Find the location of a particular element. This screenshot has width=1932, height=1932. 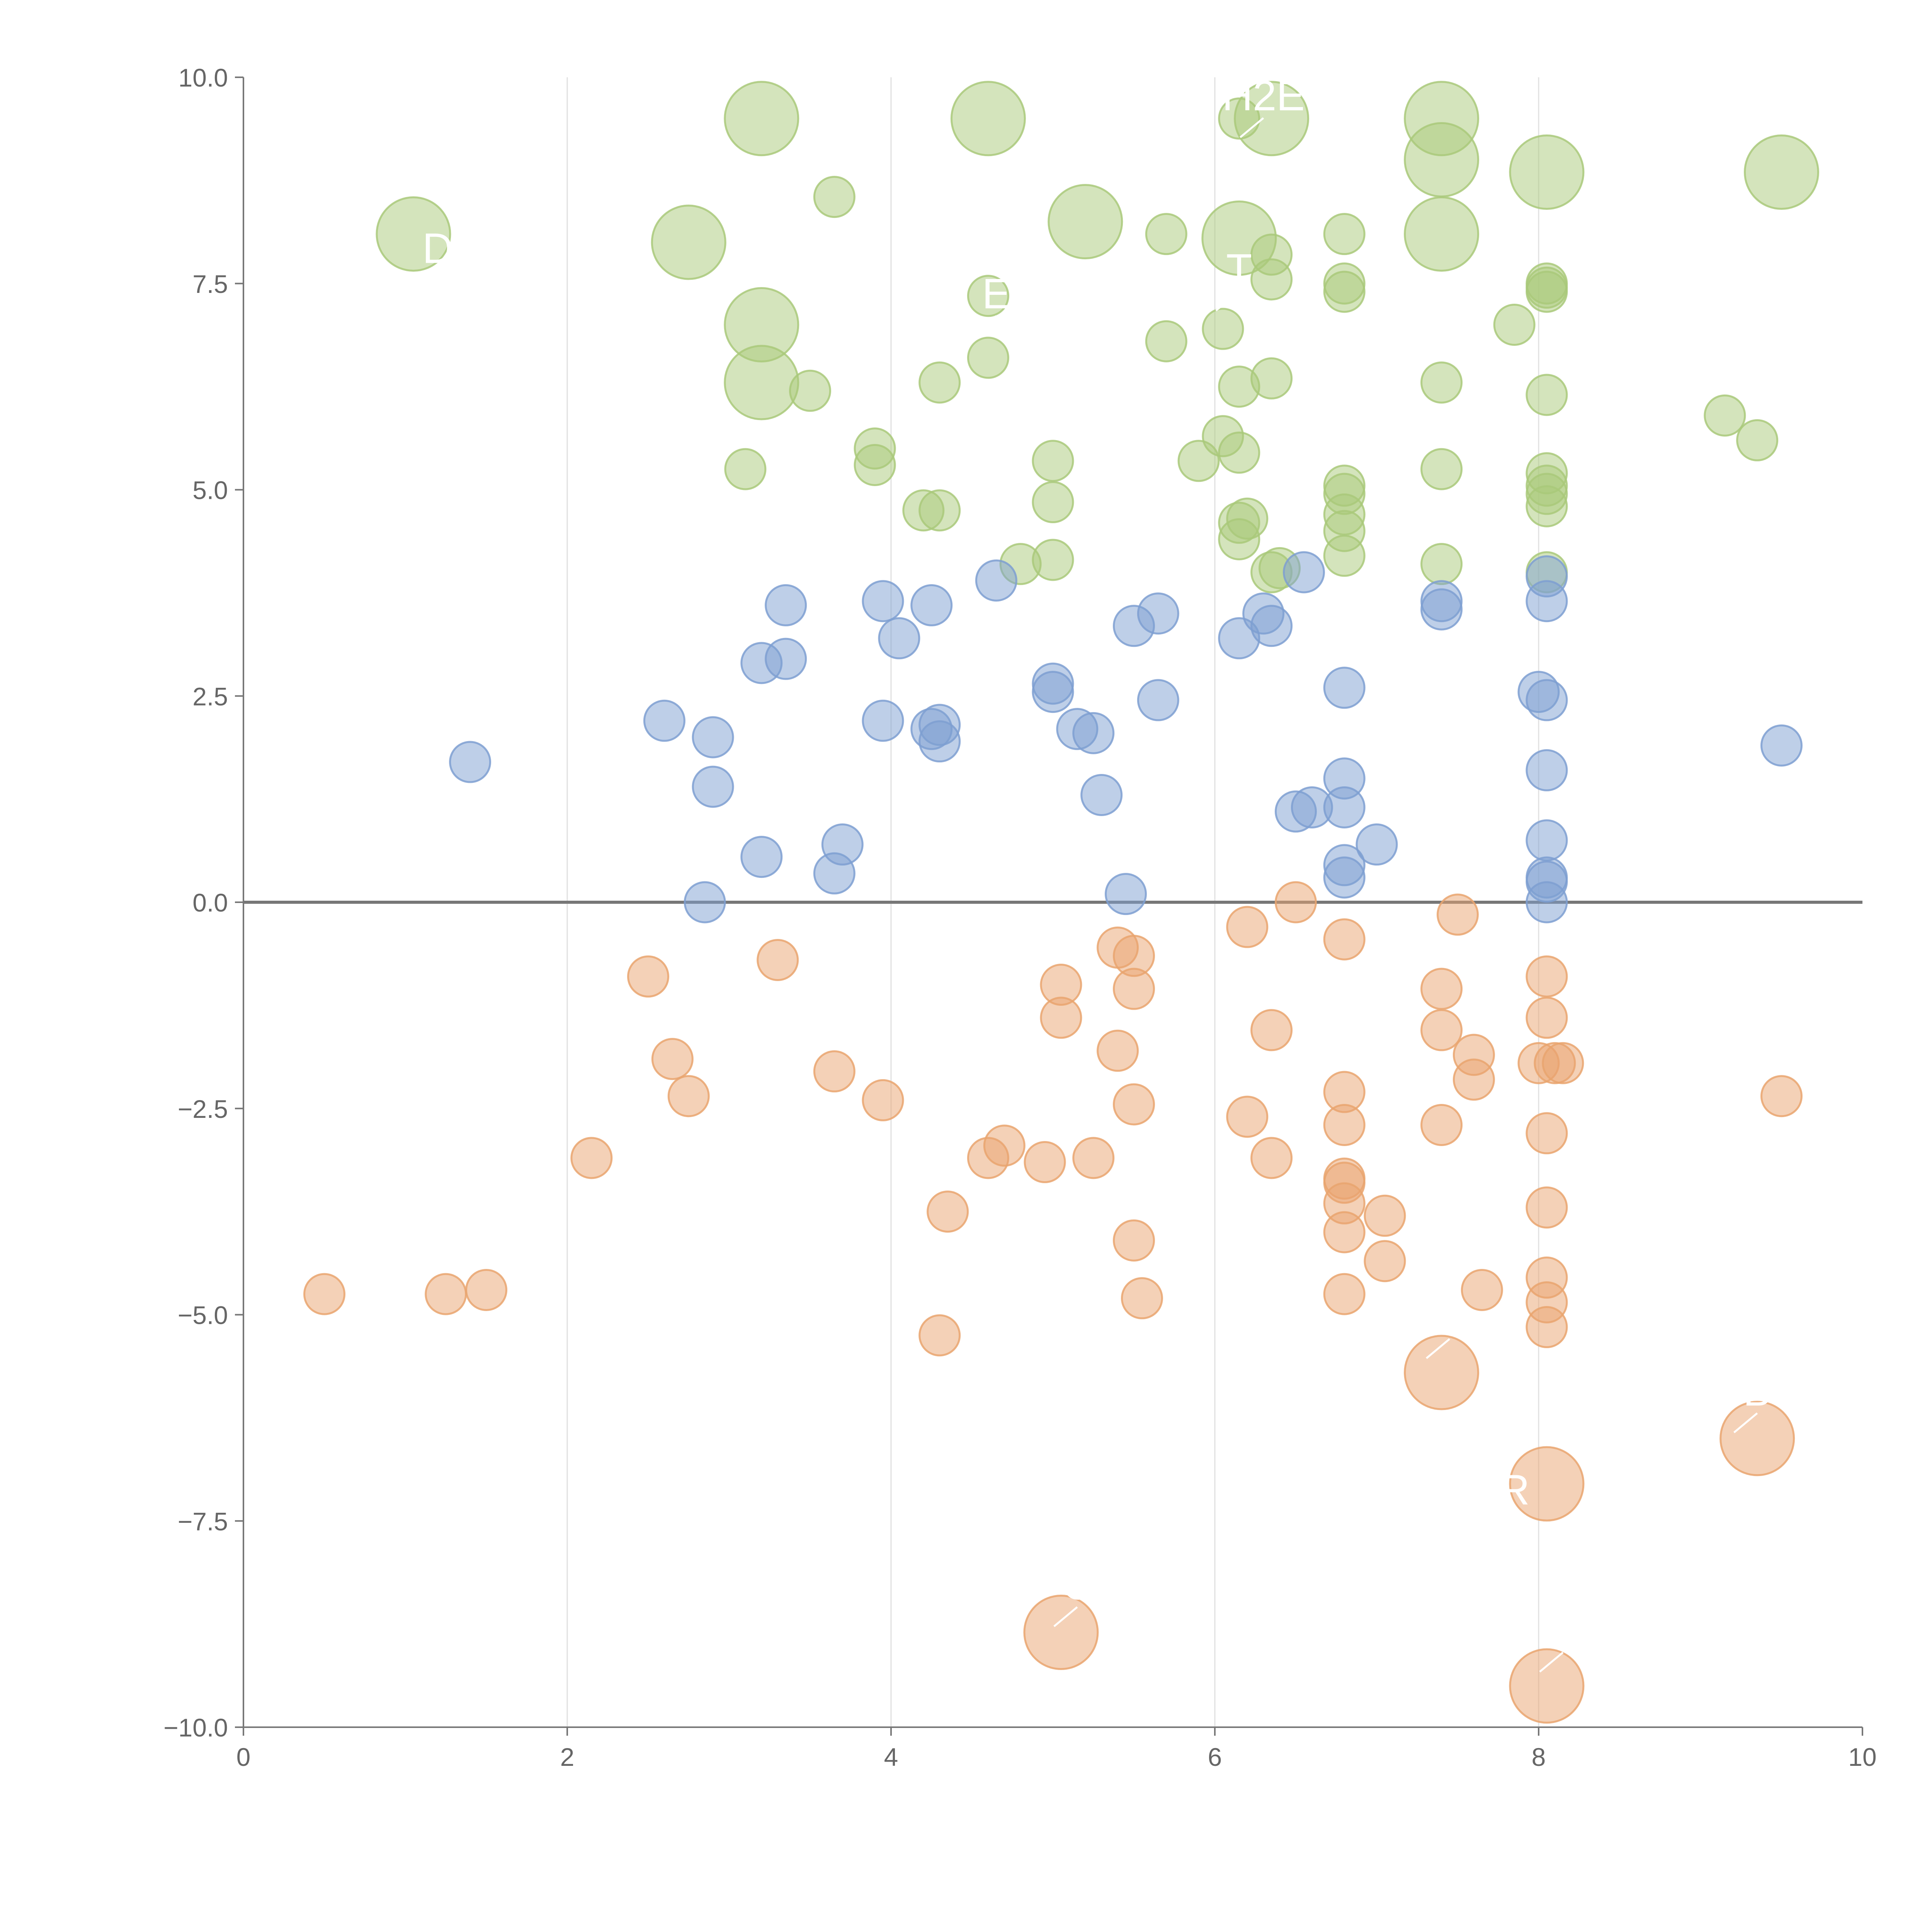

x-tick-label: 0 is located at coordinates (244, 1757).